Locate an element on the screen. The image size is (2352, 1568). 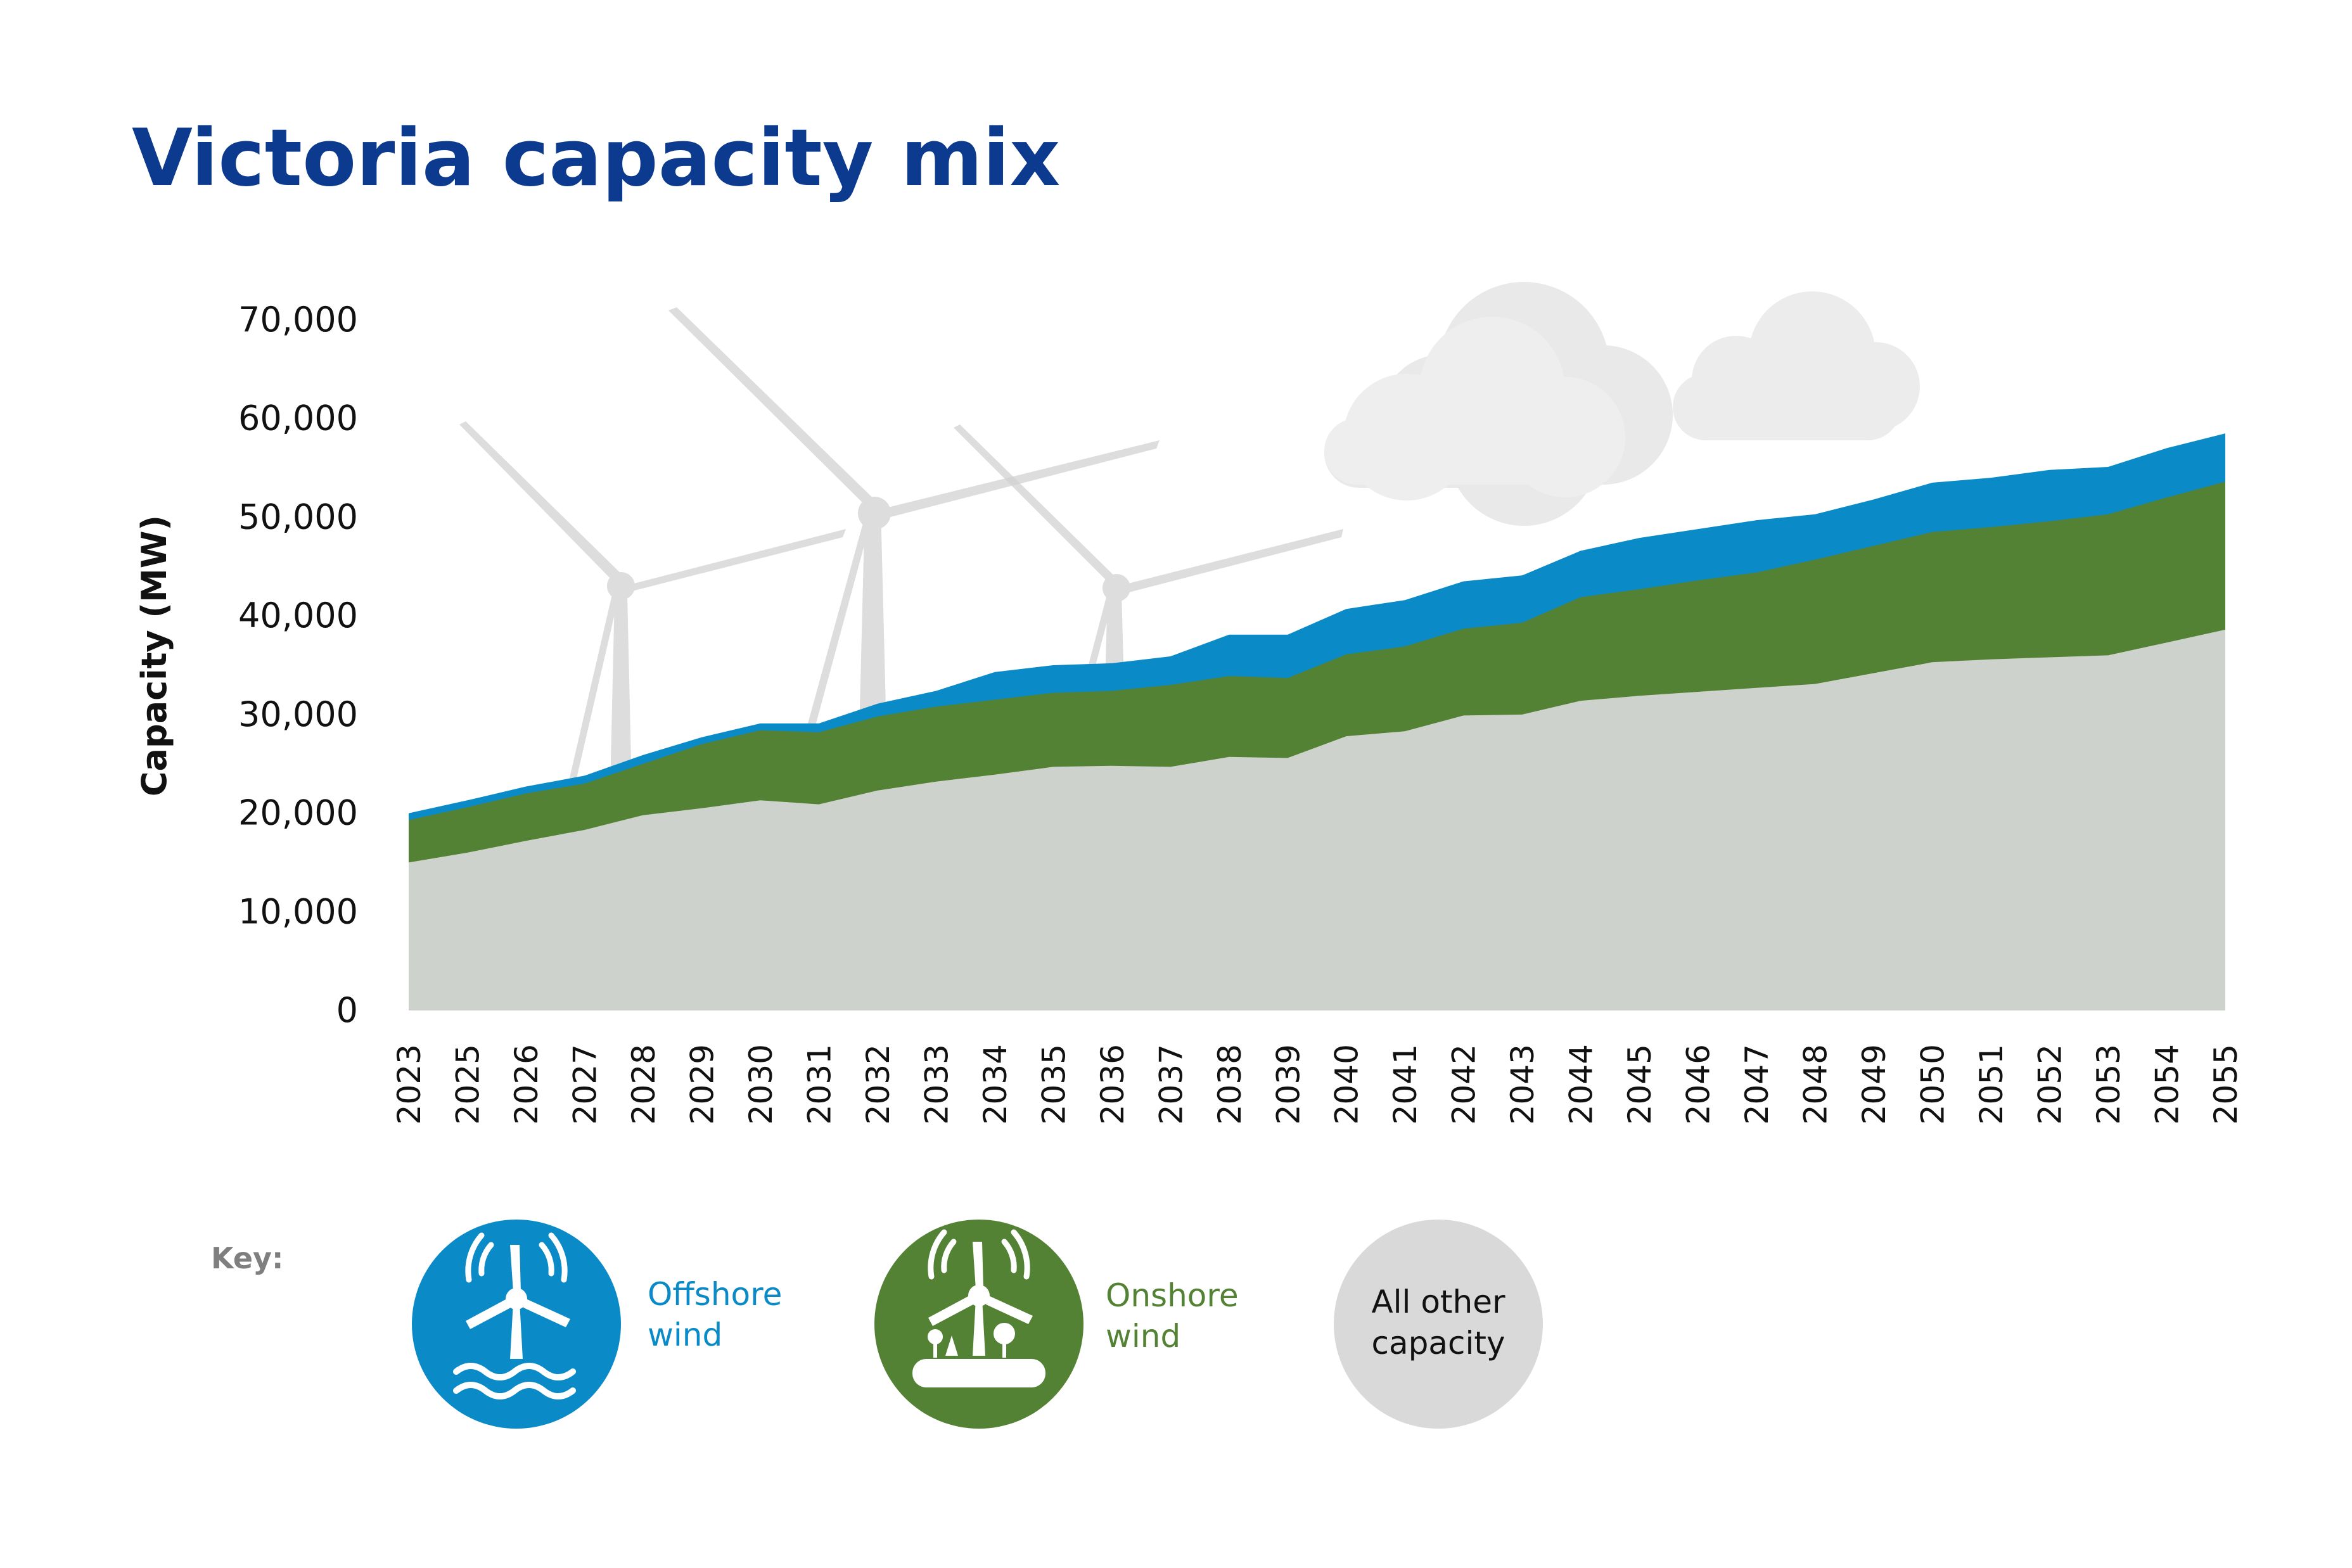
x-tick-label: 2037 is located at coordinates (1171, 1084).